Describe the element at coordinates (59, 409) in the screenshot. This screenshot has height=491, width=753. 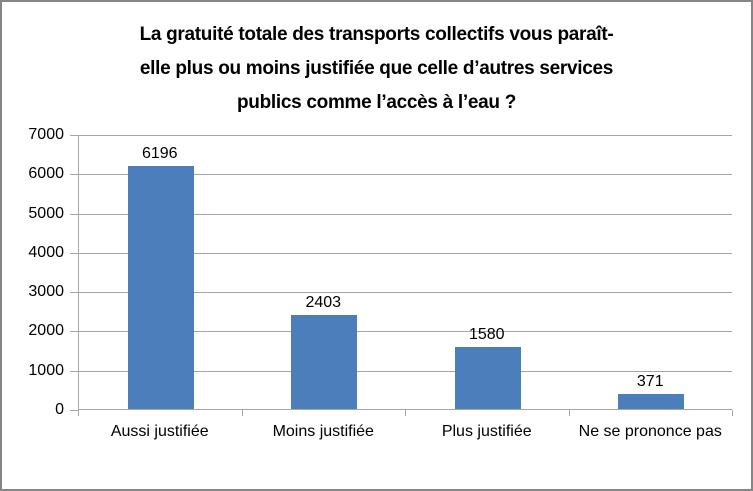
I see `y-tick-label: 0` at that location.